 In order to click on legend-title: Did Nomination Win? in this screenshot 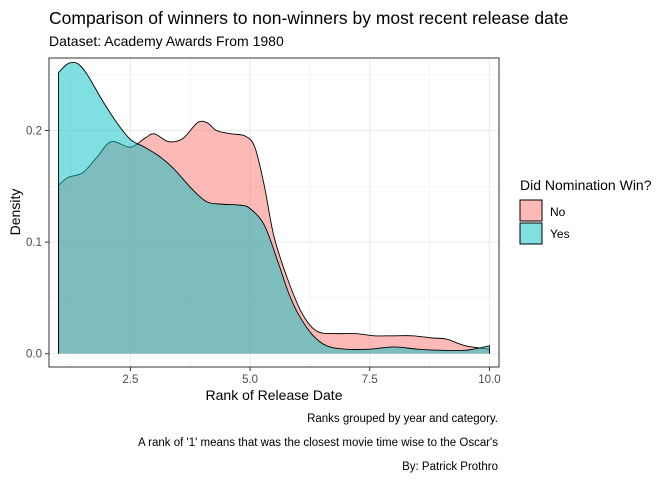, I will do `click(586, 185)`.